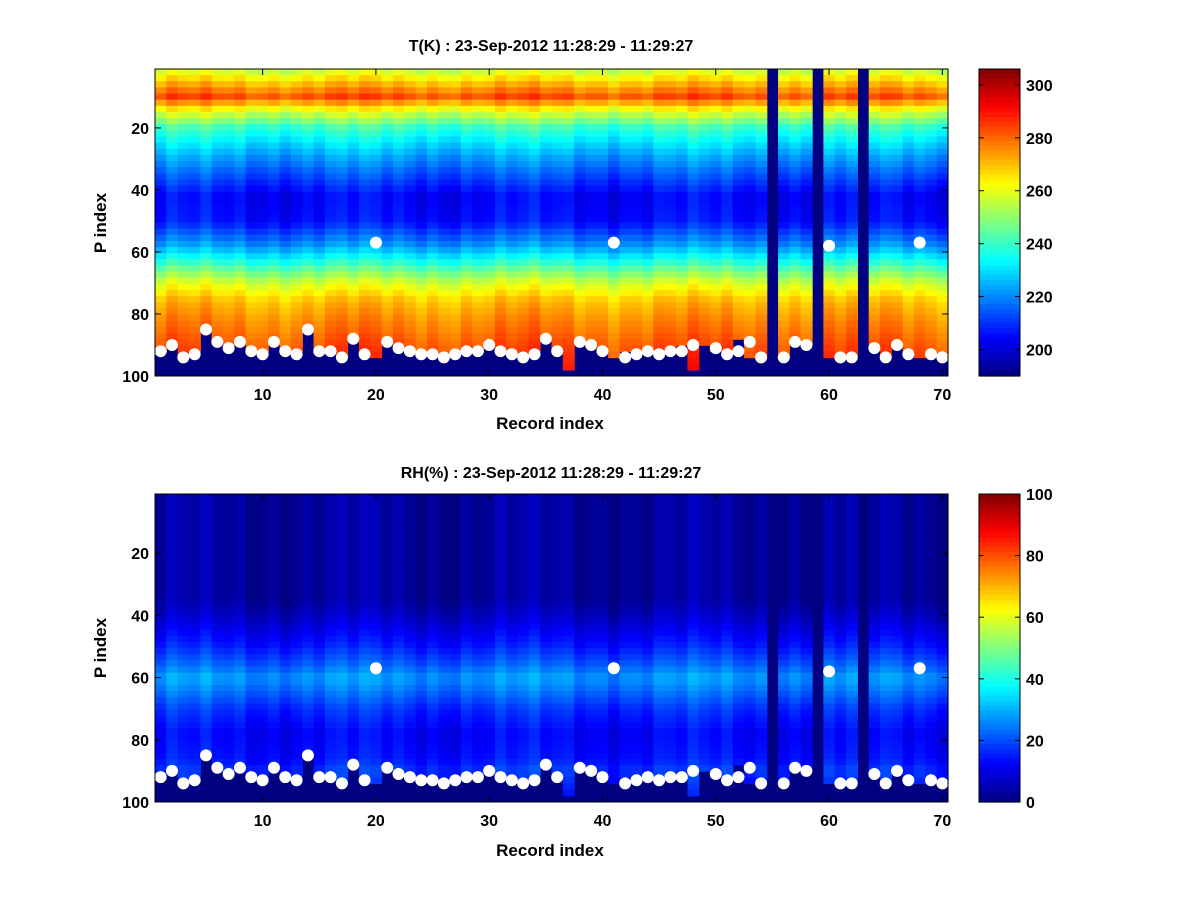 The width and height of the screenshot is (1200, 900). I want to click on surface-marker, so click(693, 344).